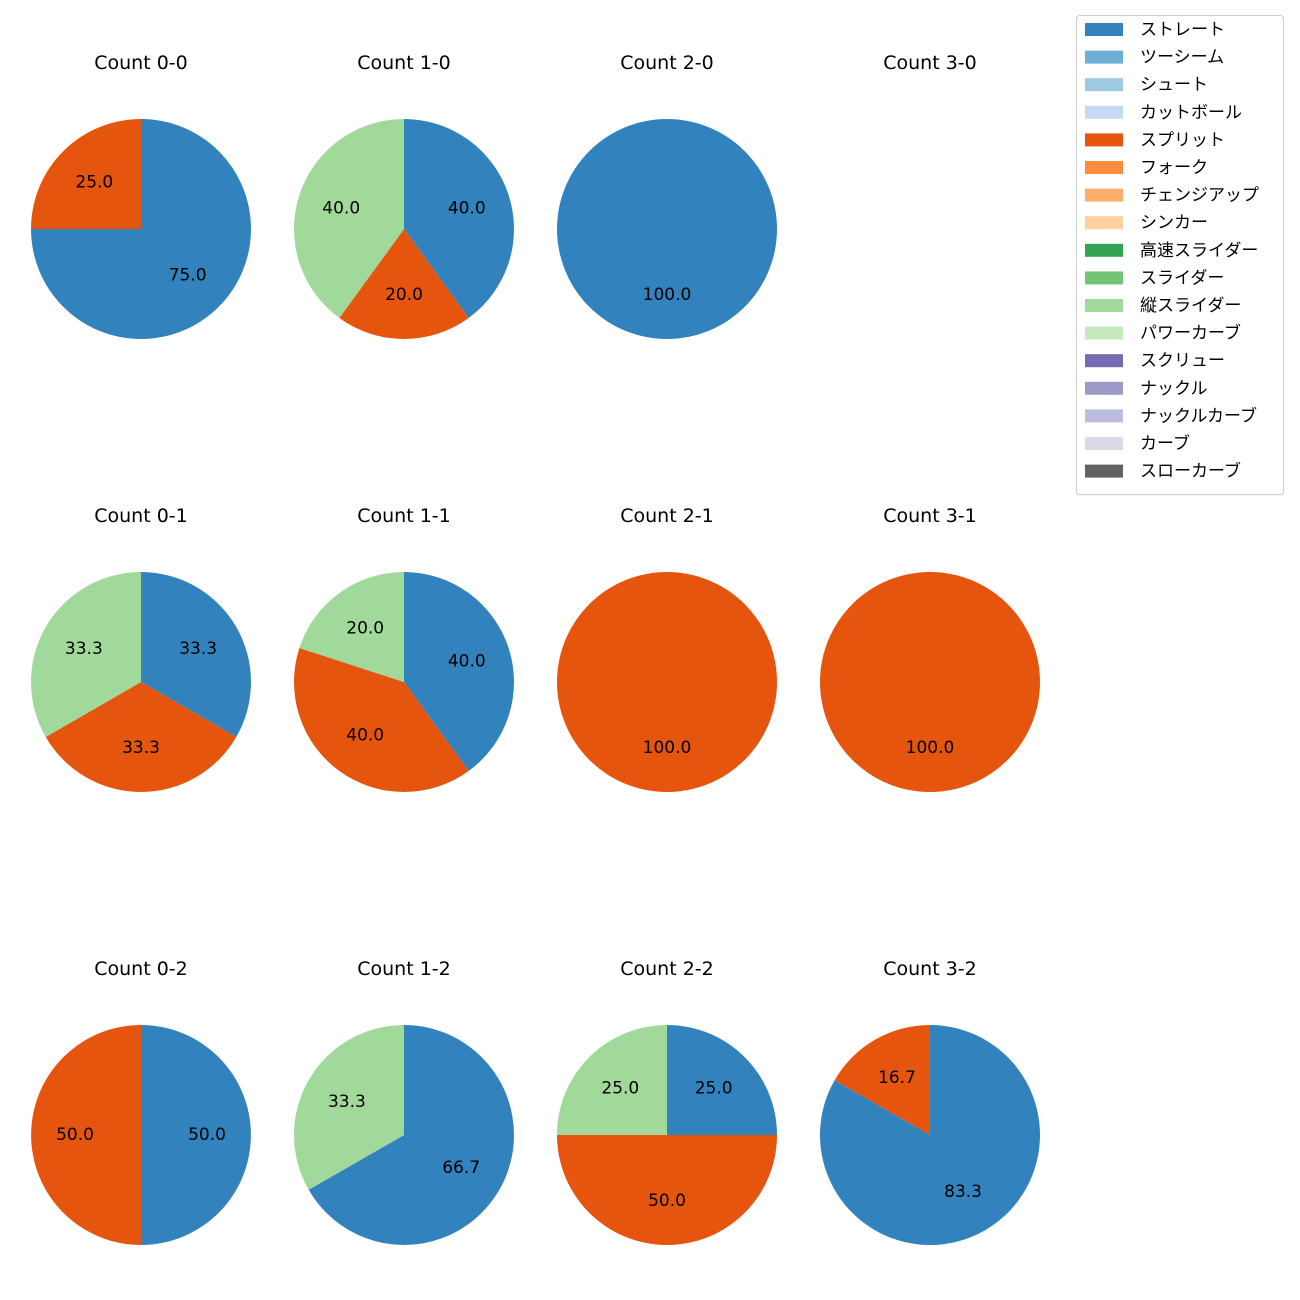 This screenshot has height=1300, width=1300. I want to click on legend-item: スプリット, so click(1155, 140).